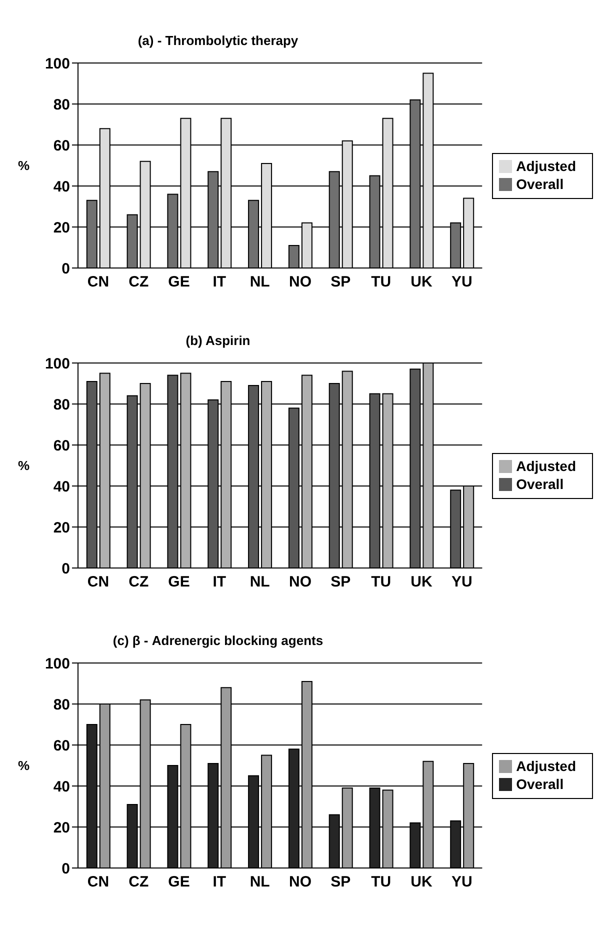 Image resolution: width=601 pixels, height=929 pixels. Describe the element at coordinates (218, 640) in the screenshot. I see `chart-title: (c) β - Adrenergic blocking agents` at that location.